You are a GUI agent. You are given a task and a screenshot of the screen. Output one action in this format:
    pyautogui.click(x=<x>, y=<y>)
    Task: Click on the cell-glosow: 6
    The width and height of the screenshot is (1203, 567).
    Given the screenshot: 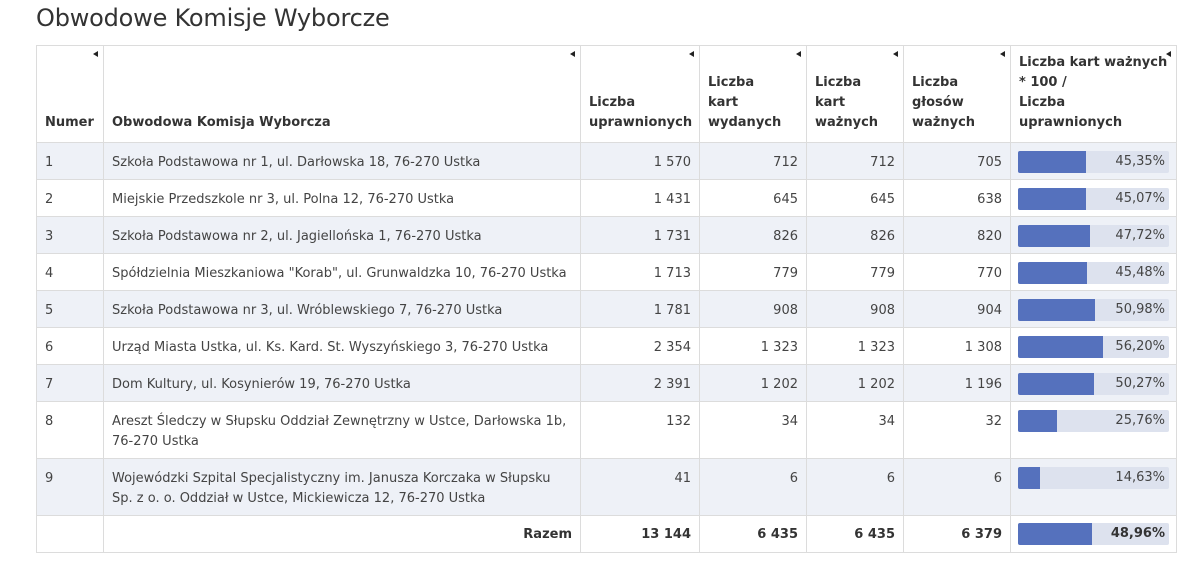 What is the action you would take?
    pyautogui.click(x=957, y=487)
    